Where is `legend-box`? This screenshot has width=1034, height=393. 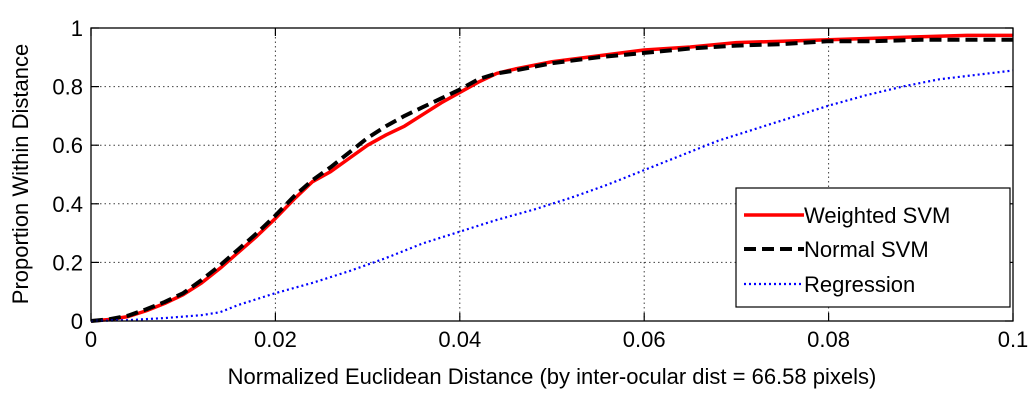
legend-box is located at coordinates (873, 247).